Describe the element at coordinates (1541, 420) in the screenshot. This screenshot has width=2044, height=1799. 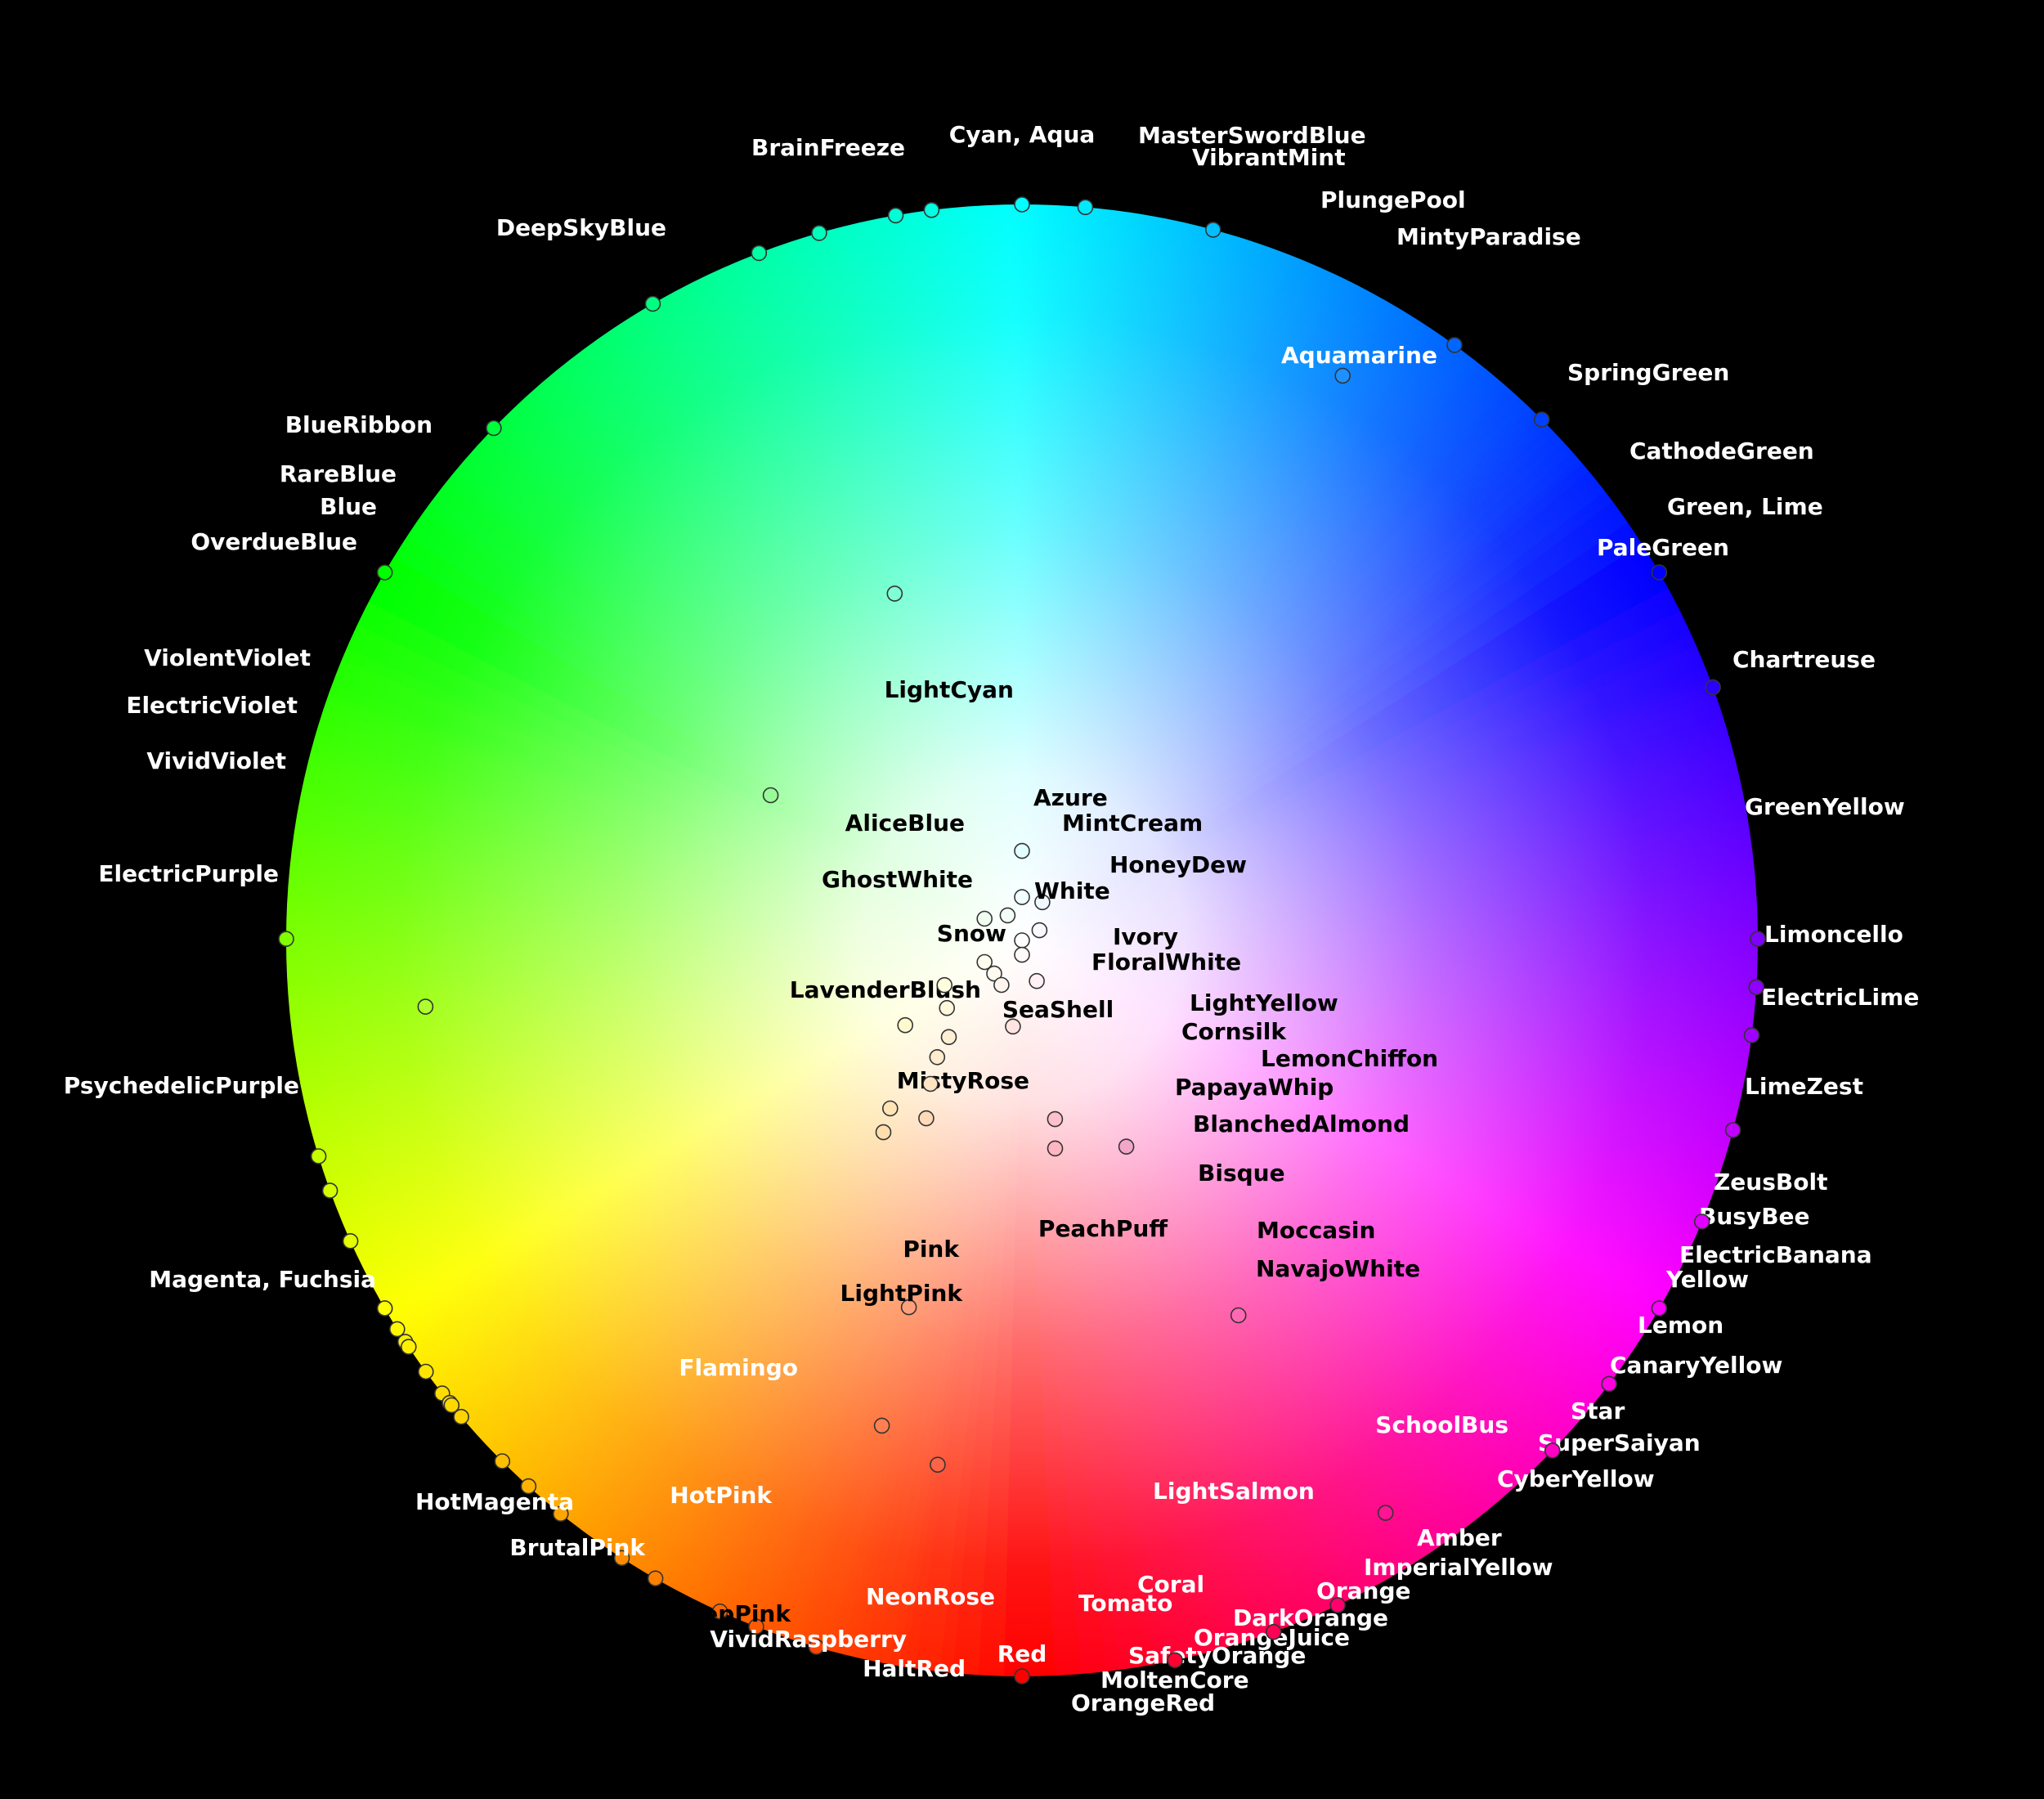
I see `color-dot-rareblue` at that location.